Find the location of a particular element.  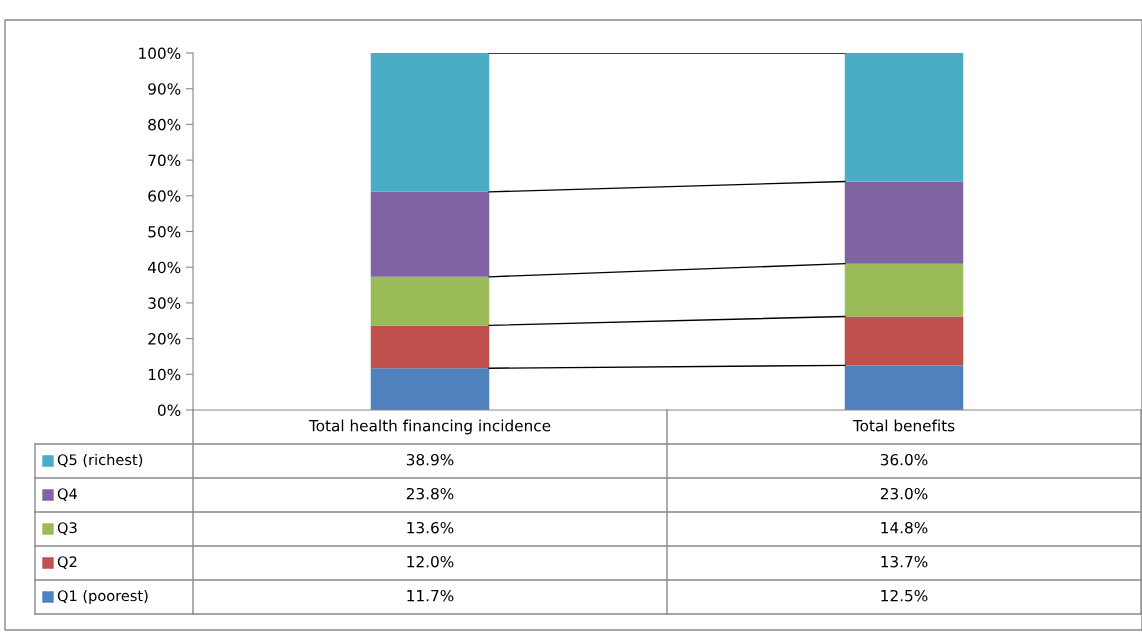

data-label: 12.5% is located at coordinates (904, 595).